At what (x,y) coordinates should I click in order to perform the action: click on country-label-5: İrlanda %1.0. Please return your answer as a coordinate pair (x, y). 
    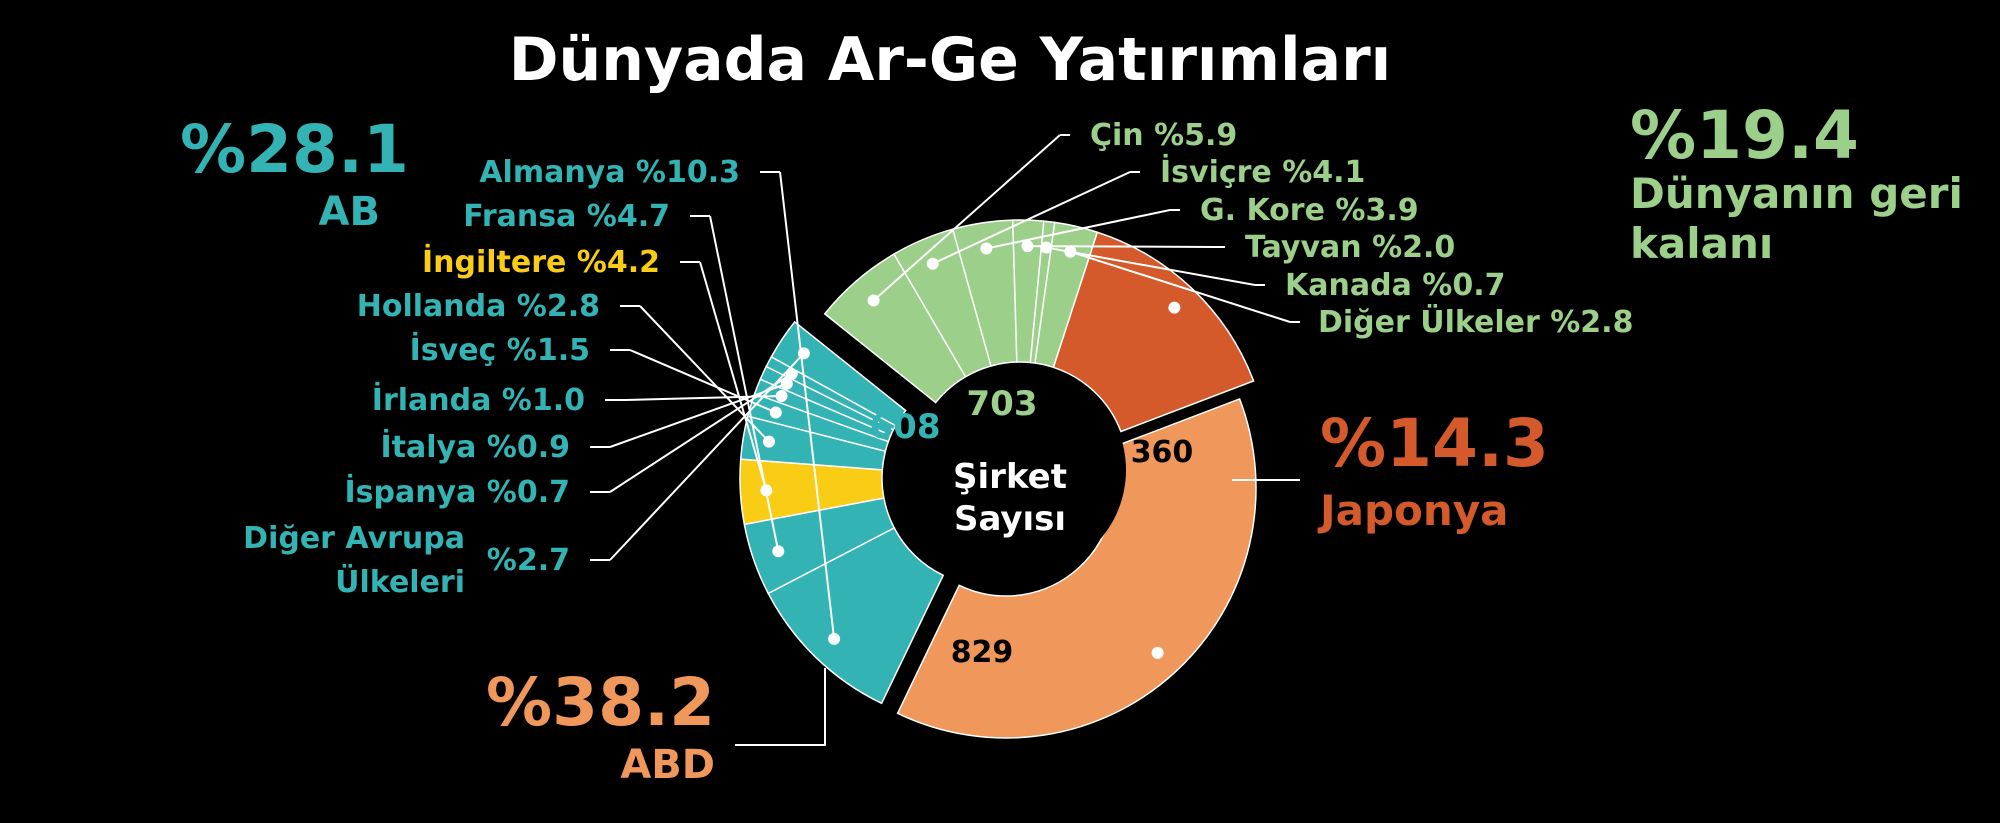
    Looking at the image, I should click on (478, 400).